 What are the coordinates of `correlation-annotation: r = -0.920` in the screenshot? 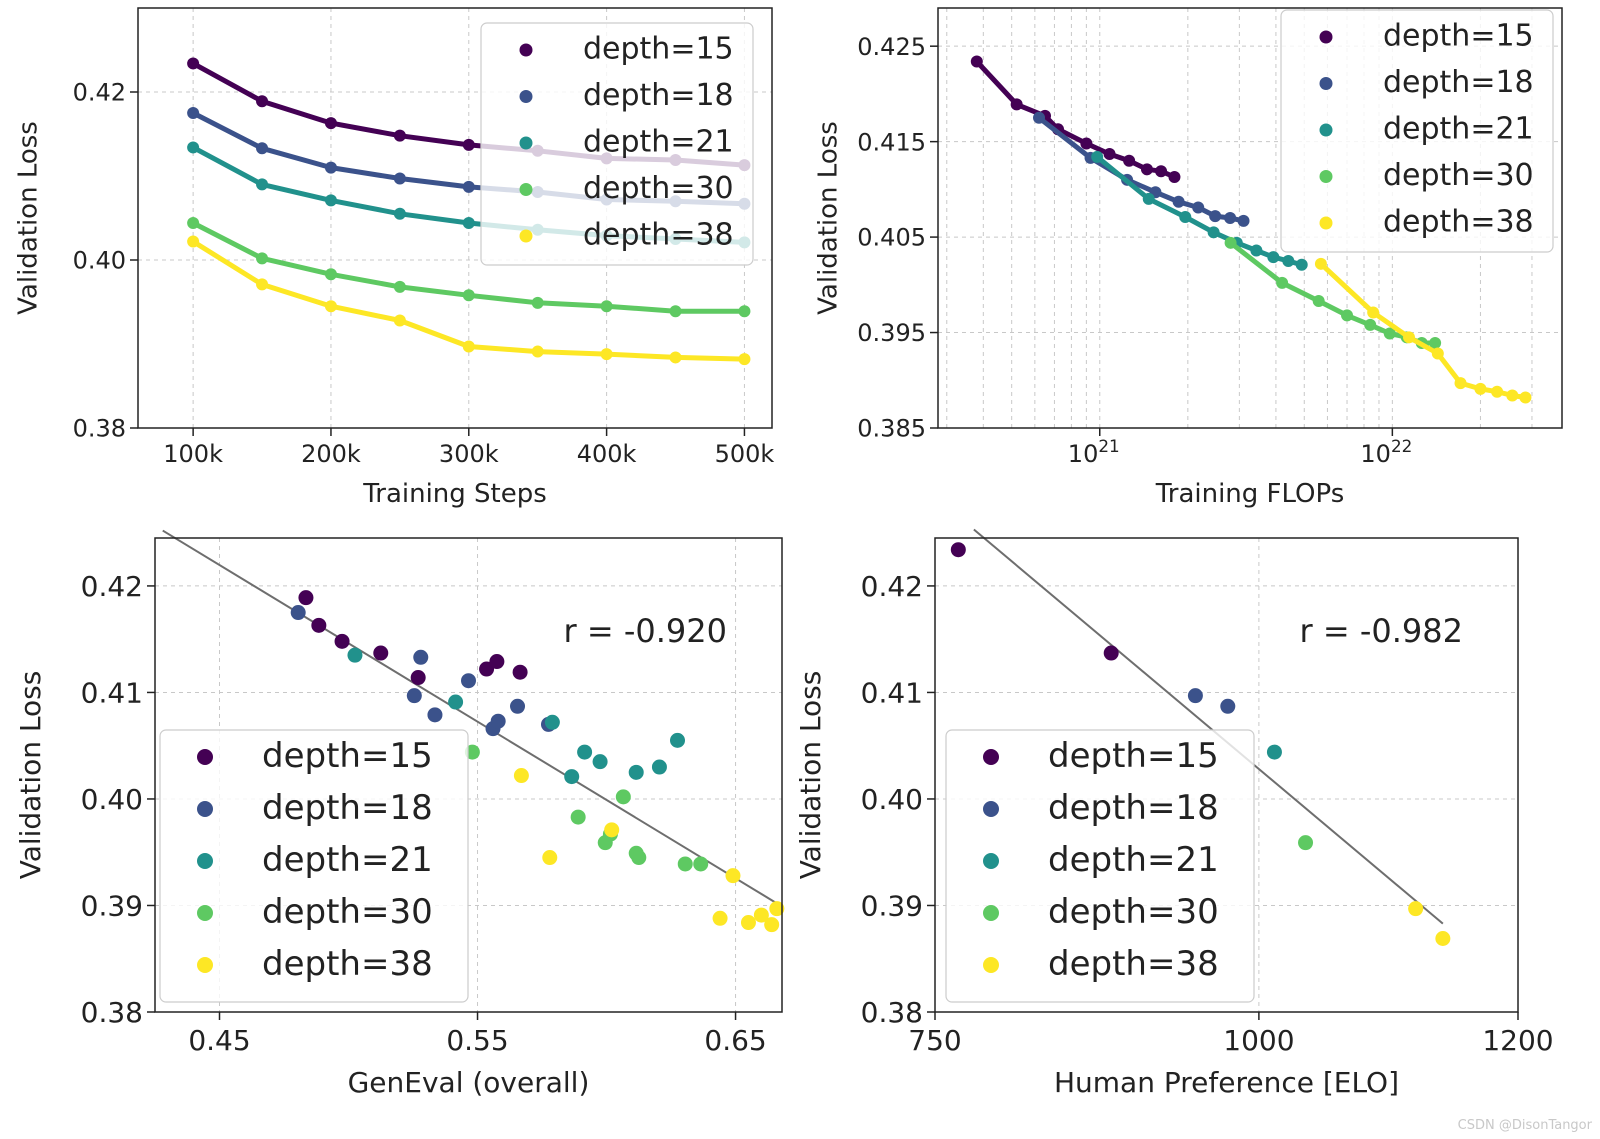 It's located at (645, 631).